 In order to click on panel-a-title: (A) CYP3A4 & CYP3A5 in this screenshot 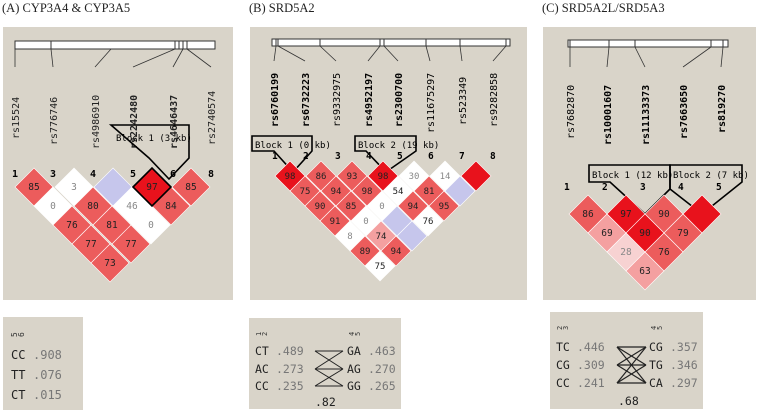, I will do `click(66, 8)`.